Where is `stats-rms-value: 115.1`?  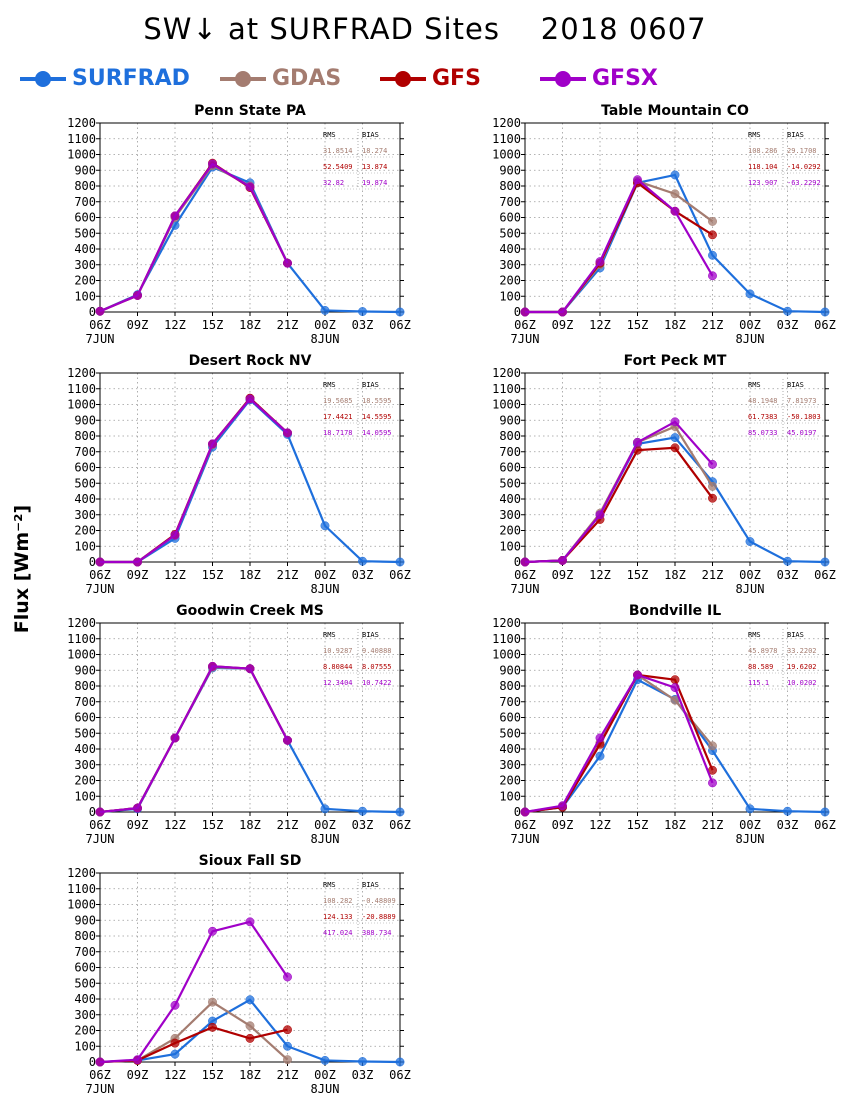
stats-rms-value: 115.1 is located at coordinates (758, 683).